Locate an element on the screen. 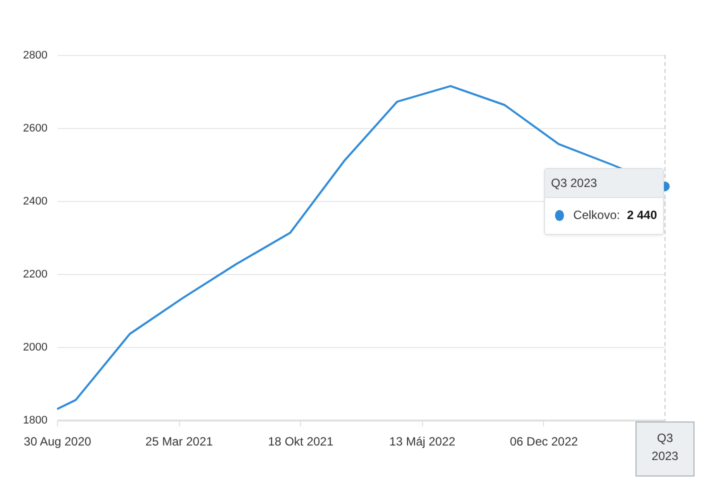 The height and width of the screenshot is (485, 710). y-tick-label: 2400 is located at coordinates (35, 202).